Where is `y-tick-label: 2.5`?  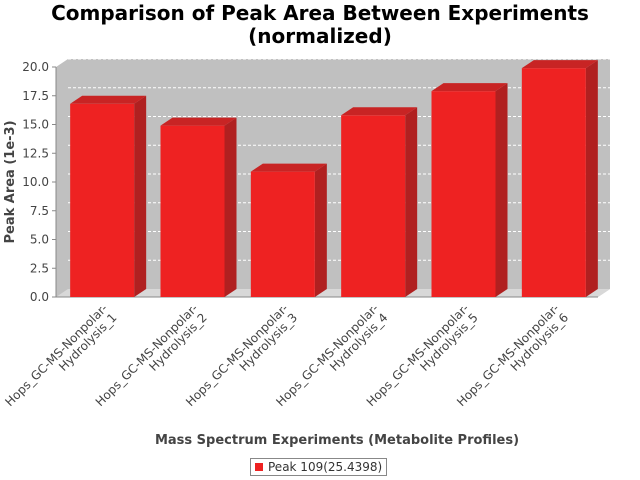
y-tick-label: 2.5 is located at coordinates (39, 268).